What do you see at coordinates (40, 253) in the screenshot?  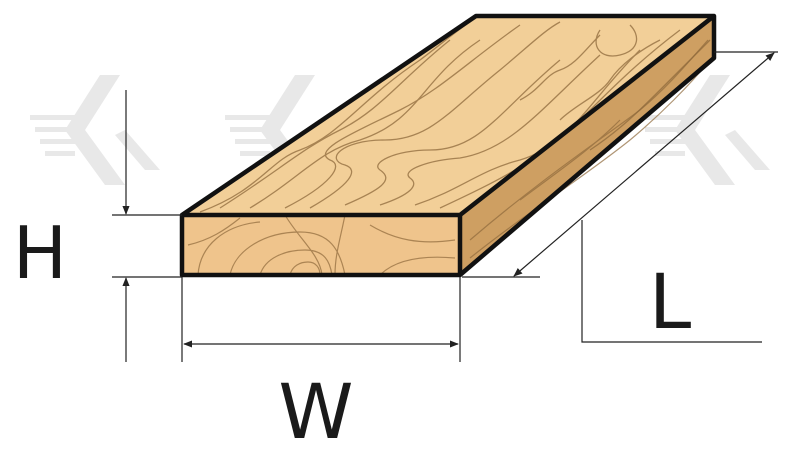 I see `height-label: H` at bounding box center [40, 253].